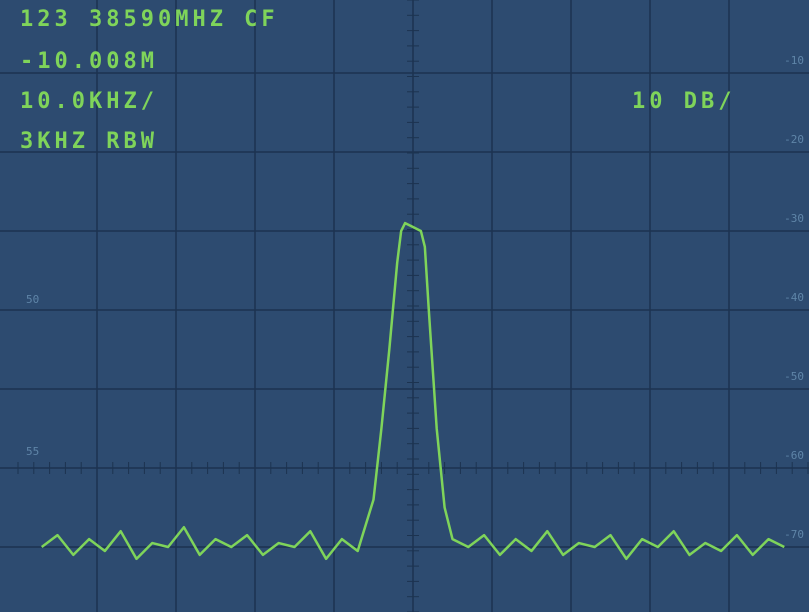  What do you see at coordinates (794, 534) in the screenshot?
I see `y-tick-label: -70` at bounding box center [794, 534].